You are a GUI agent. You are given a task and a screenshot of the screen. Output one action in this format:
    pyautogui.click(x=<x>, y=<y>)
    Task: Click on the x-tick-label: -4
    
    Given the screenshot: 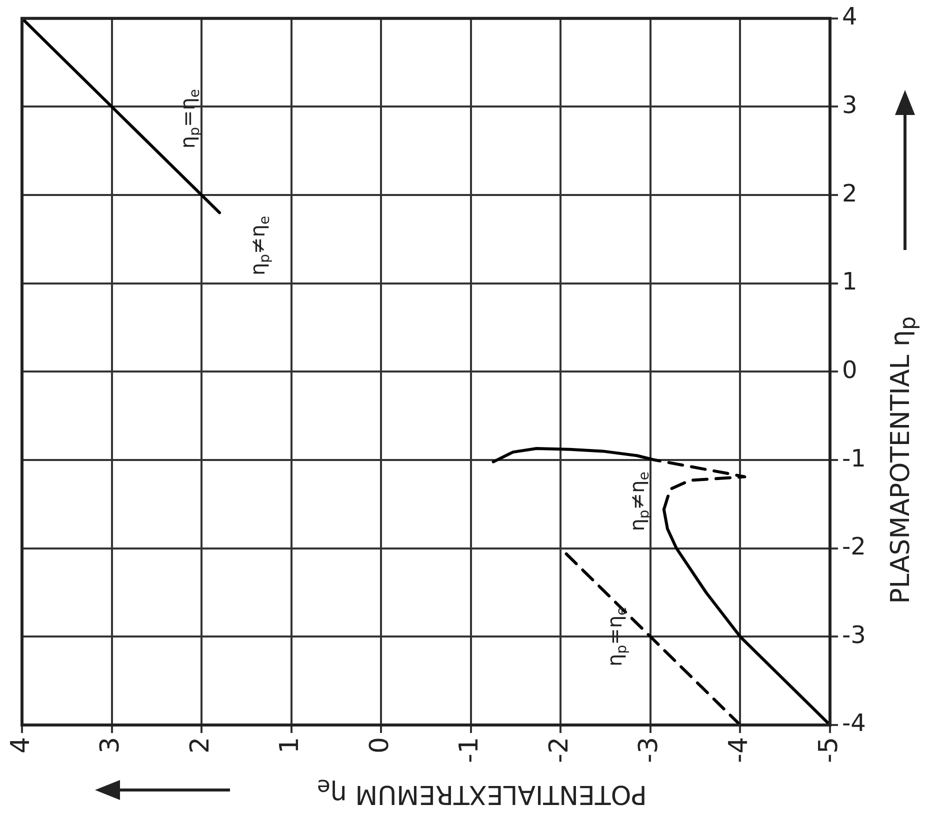 What is the action you would take?
    pyautogui.click(x=739, y=750)
    